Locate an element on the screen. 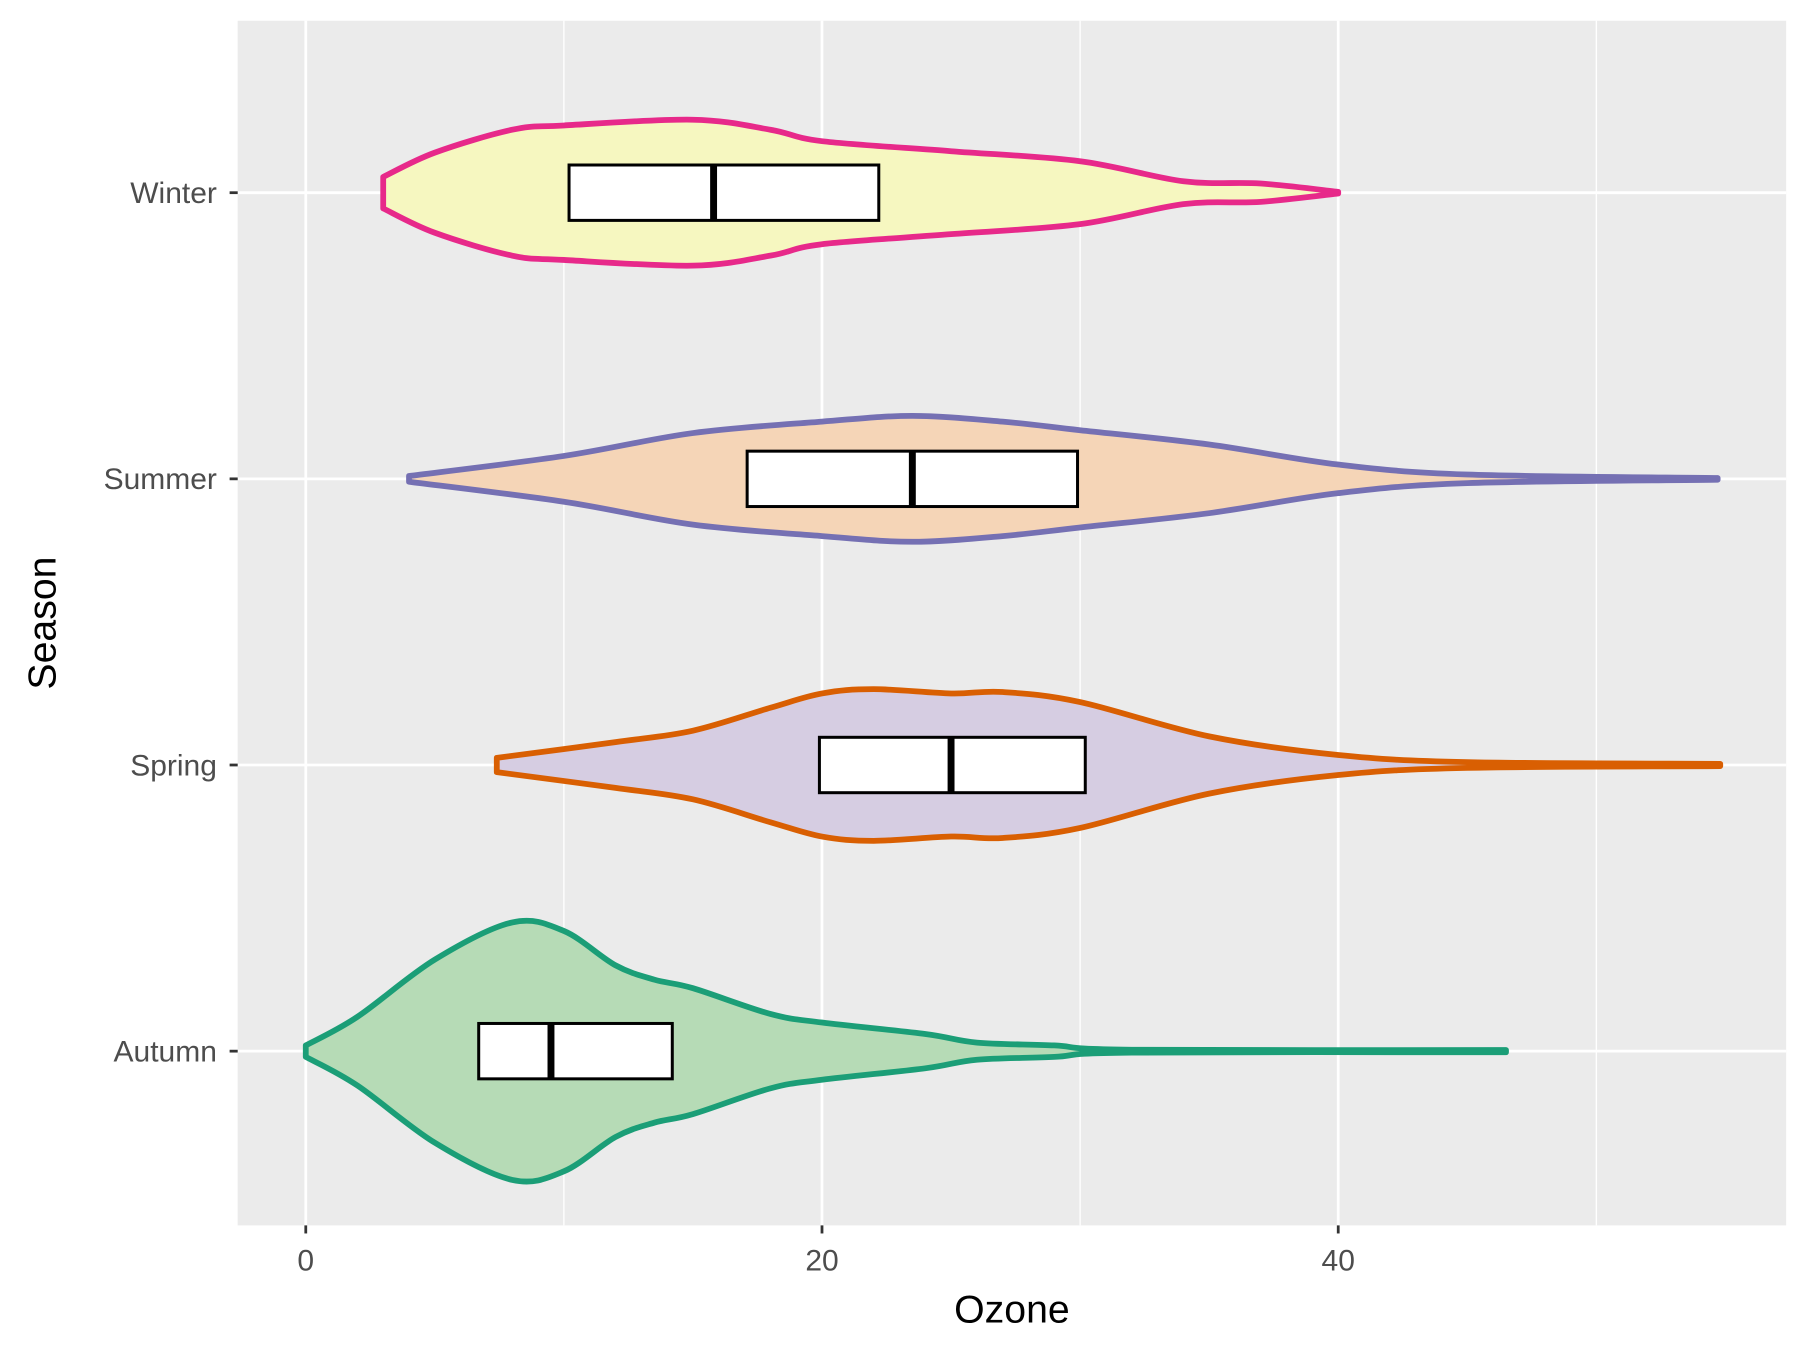 This screenshot has width=1800, height=1350. violin-autumn is located at coordinates (905, 1051).